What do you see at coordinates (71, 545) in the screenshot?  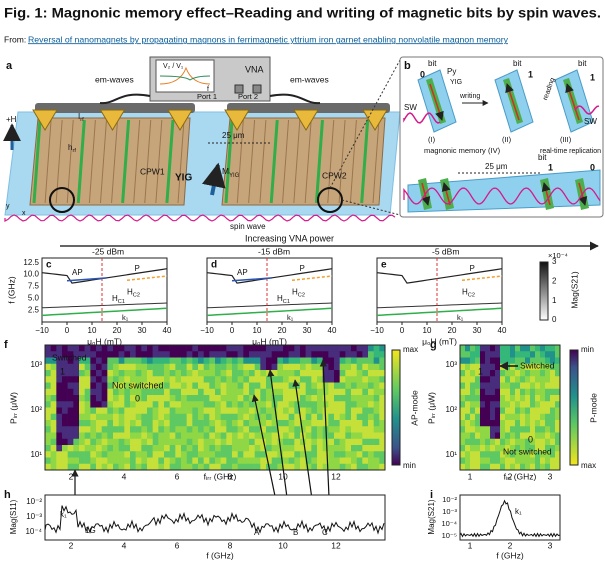 I see `label: 2` at bounding box center [71, 545].